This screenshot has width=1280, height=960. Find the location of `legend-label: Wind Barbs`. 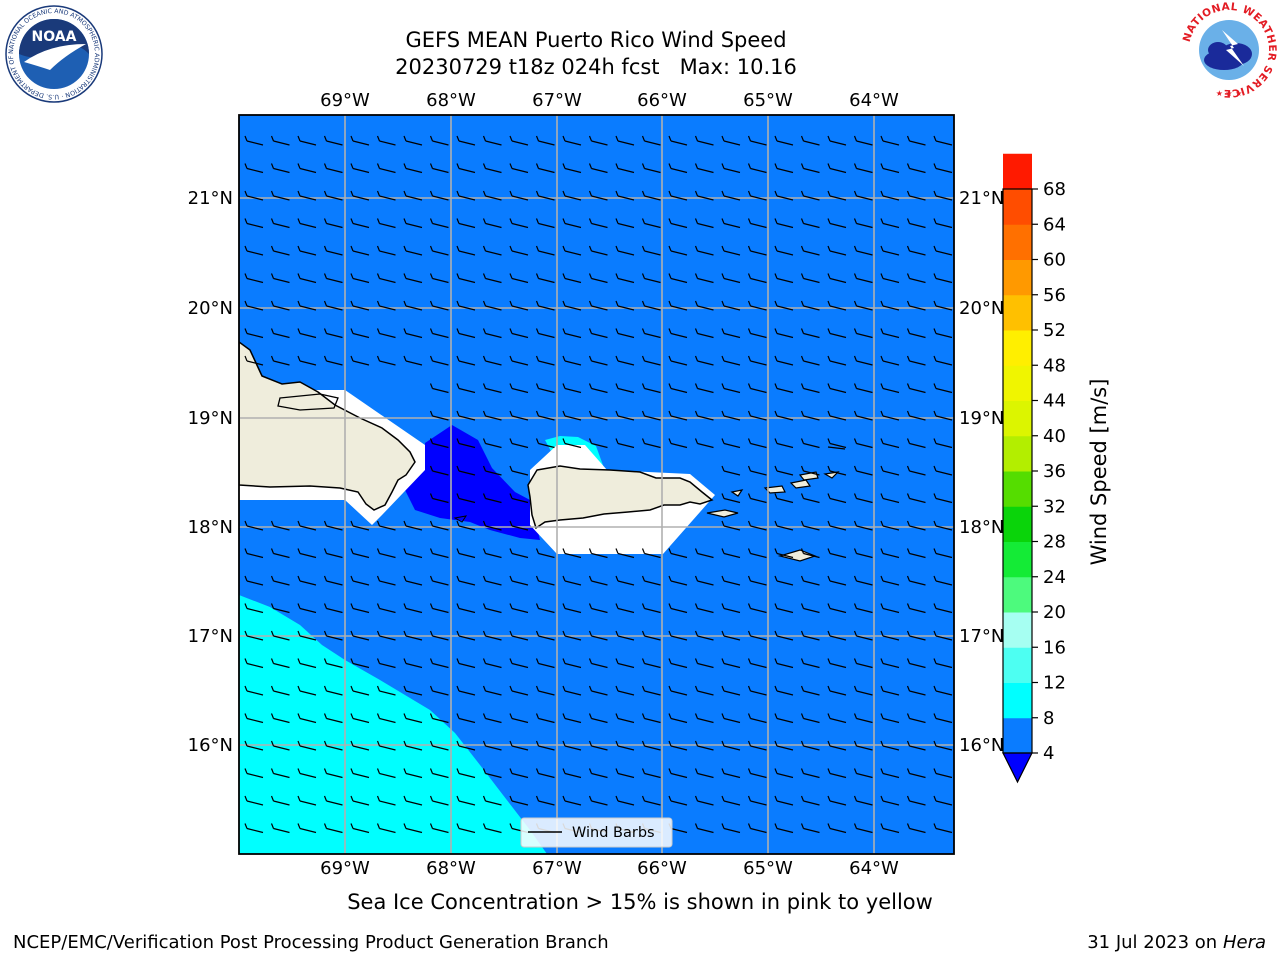

legend-label: Wind Barbs is located at coordinates (613, 833).